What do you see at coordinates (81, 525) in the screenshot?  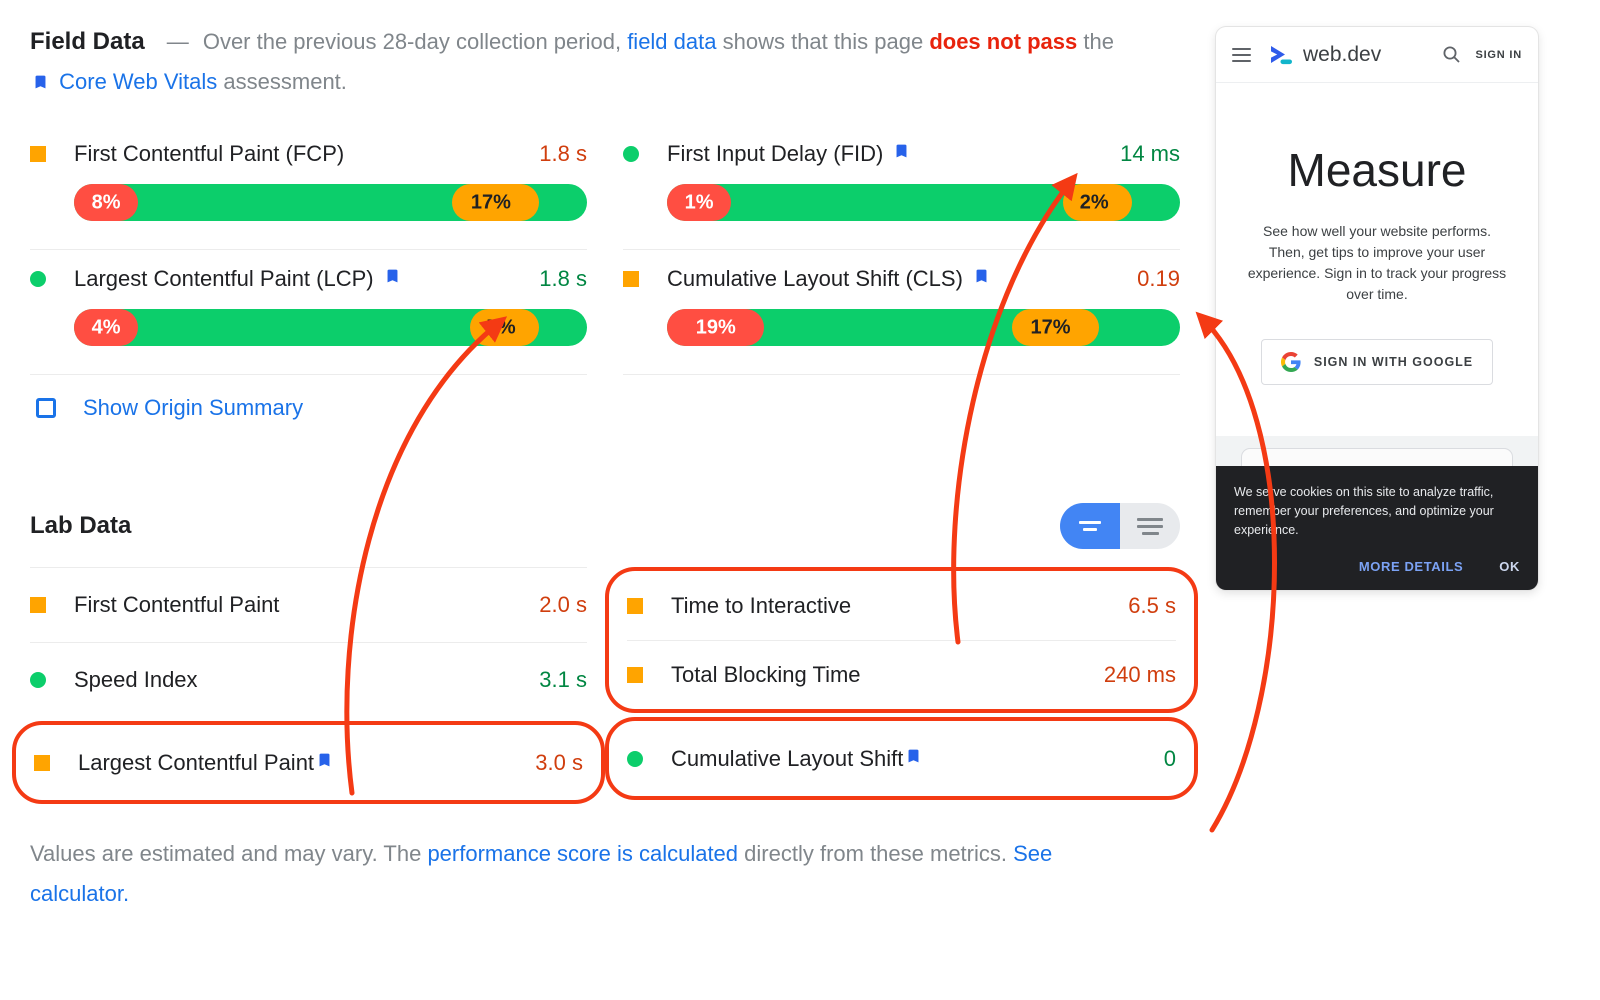 I see `lab-data-title: Lab Data` at bounding box center [81, 525].